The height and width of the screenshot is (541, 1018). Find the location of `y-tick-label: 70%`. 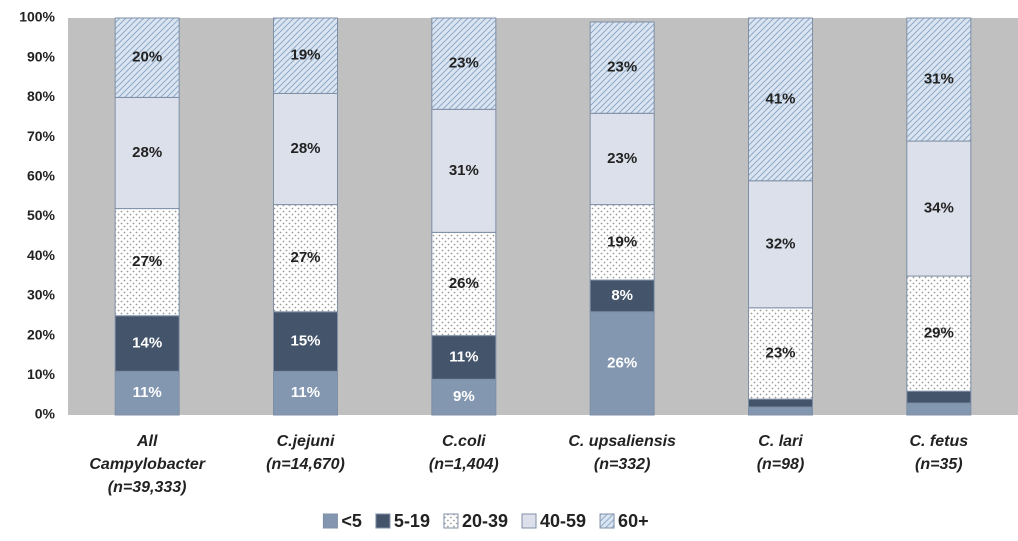

y-tick-label: 70% is located at coordinates (41, 136).